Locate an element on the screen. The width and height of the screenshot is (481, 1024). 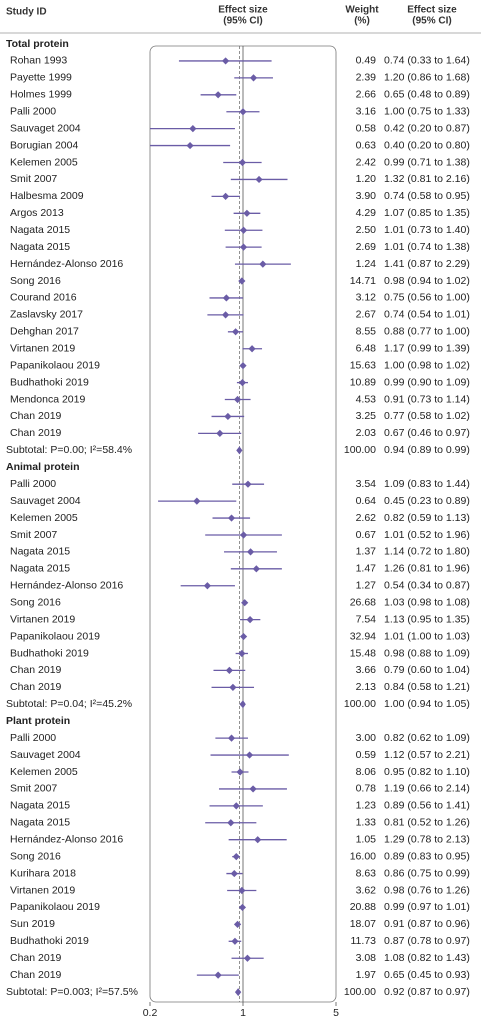
weight-label: 1.05 is located at coordinates (366, 839).